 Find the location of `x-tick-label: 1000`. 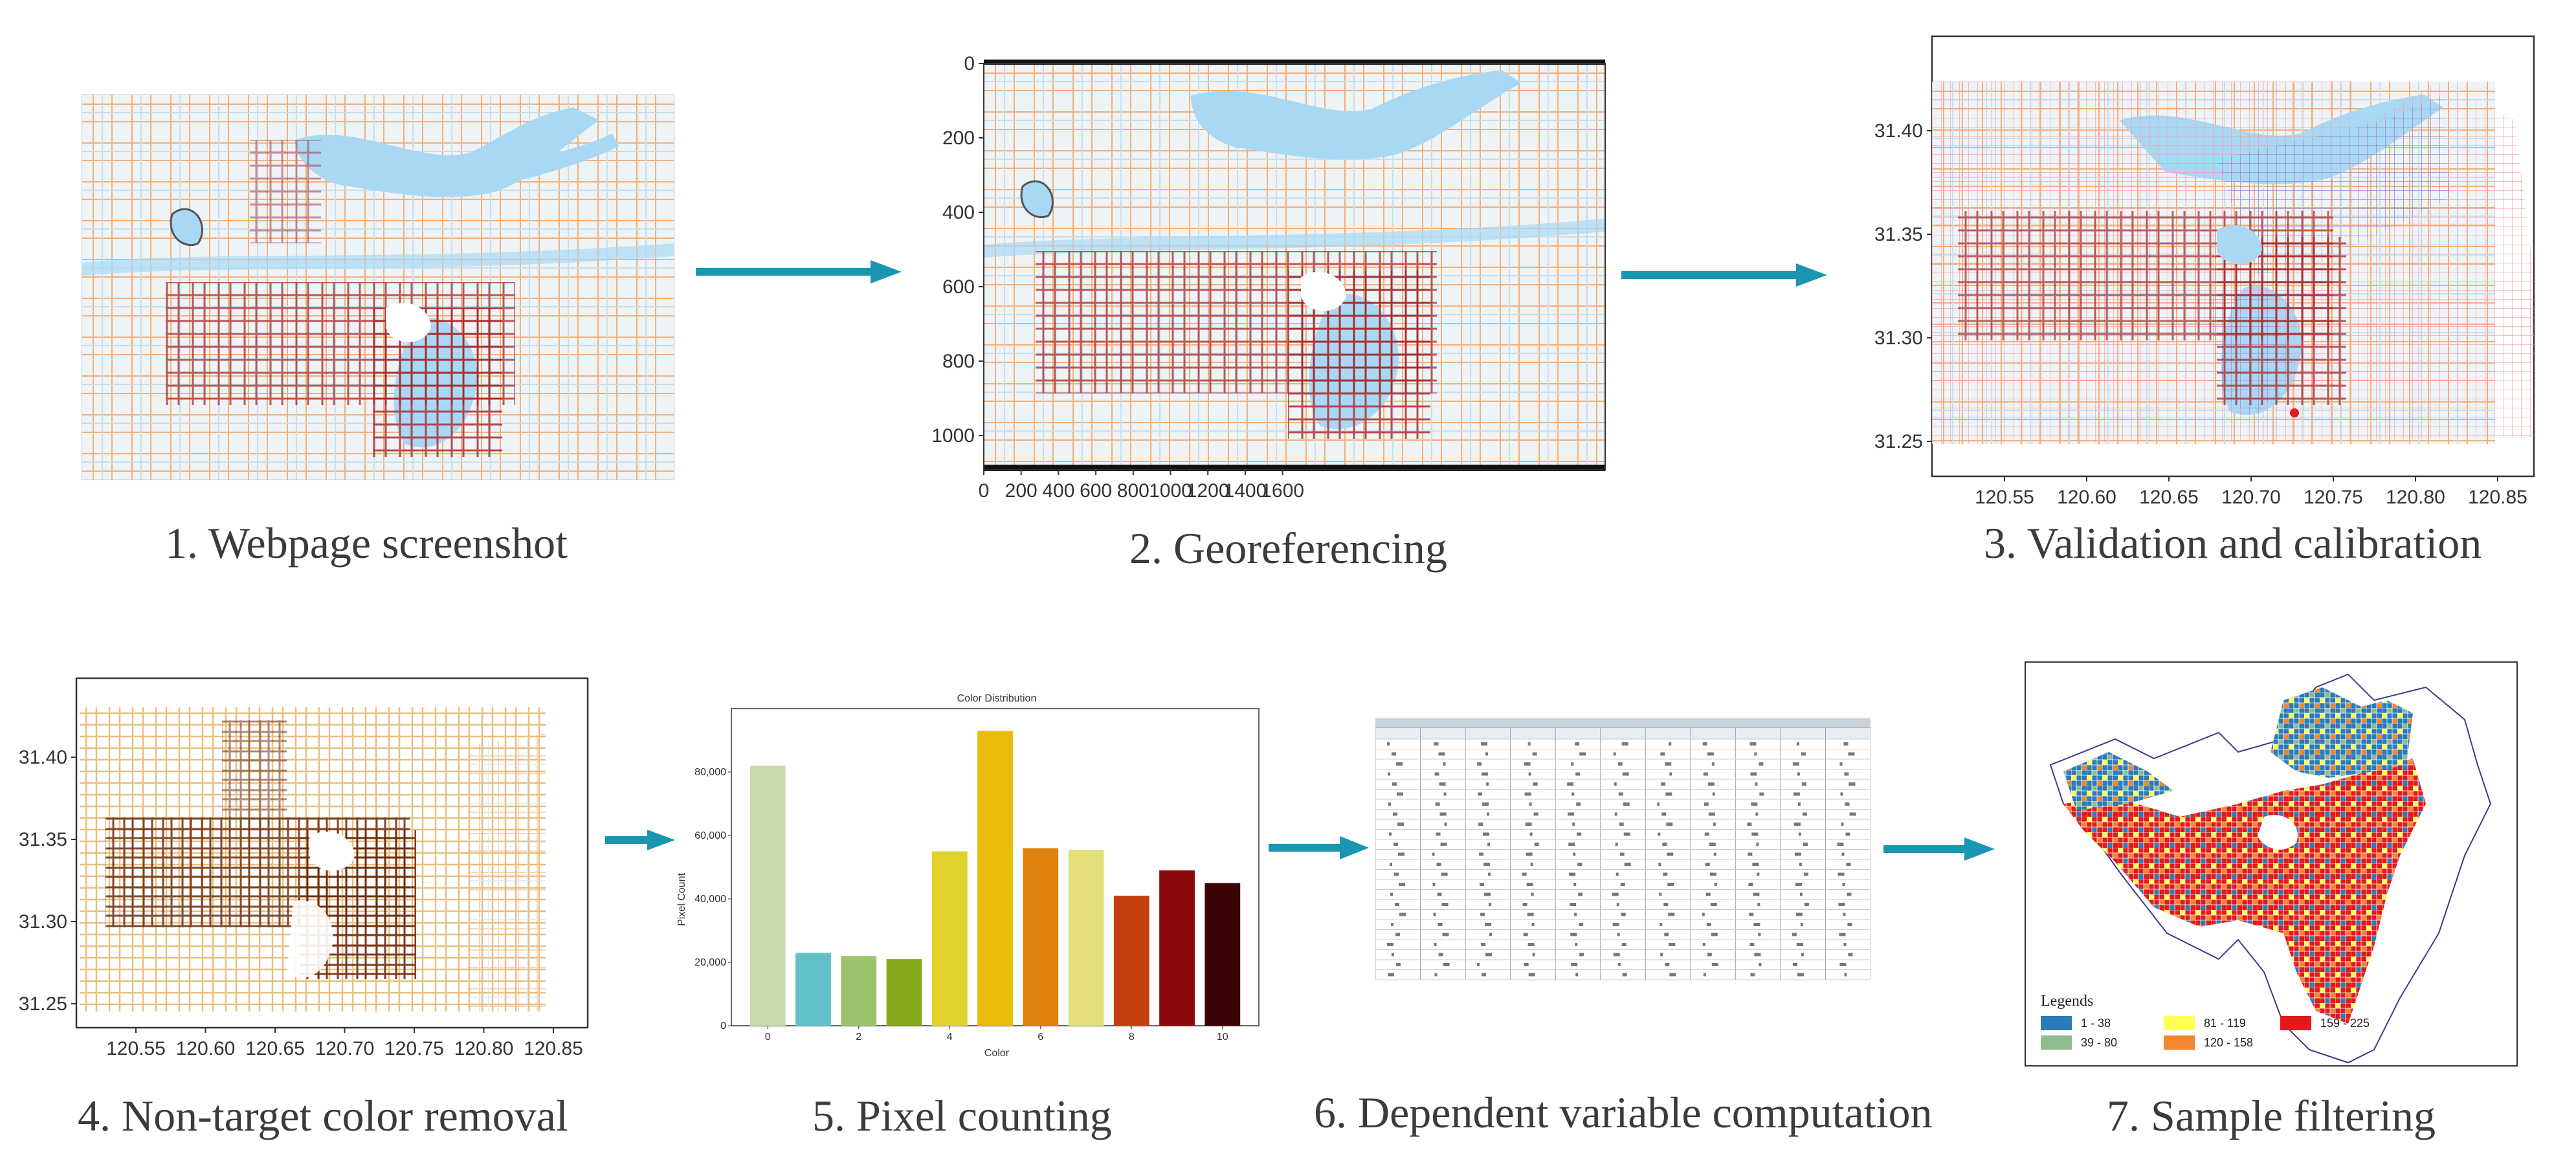

x-tick-label: 1000 is located at coordinates (1170, 491).